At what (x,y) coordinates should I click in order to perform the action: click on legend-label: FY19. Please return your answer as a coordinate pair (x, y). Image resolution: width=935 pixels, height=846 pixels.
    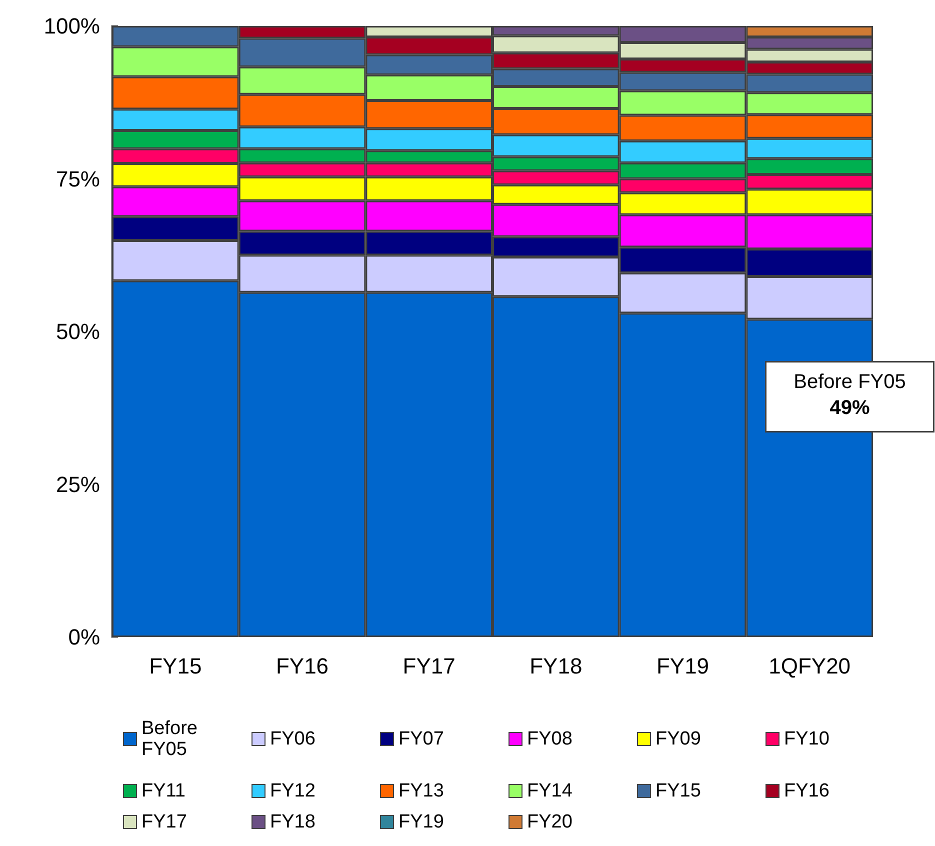
    Looking at the image, I should click on (421, 822).